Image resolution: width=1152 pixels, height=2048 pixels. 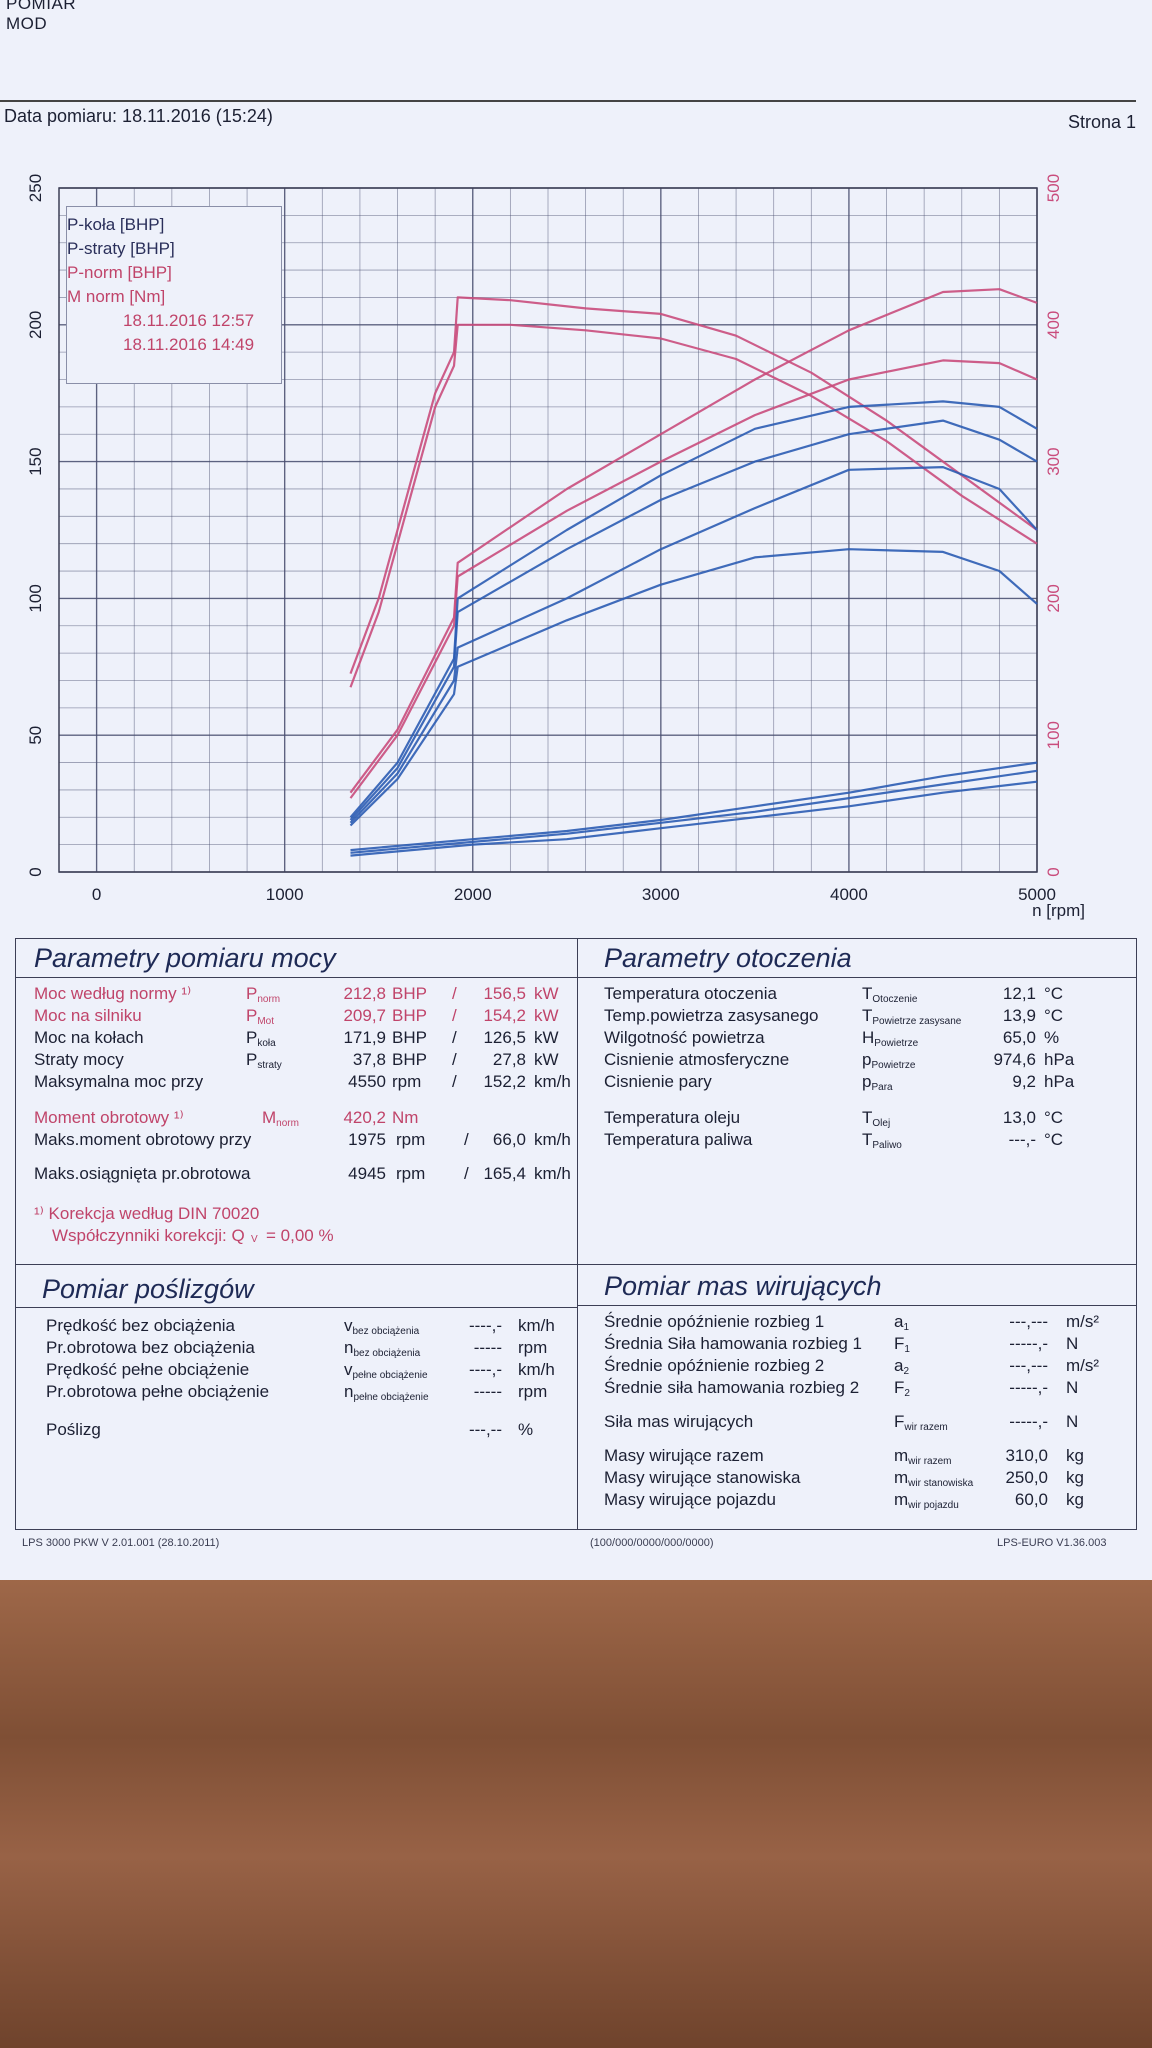 I want to click on power-row-value-bhp: 4550, so click(x=367, y=1081).